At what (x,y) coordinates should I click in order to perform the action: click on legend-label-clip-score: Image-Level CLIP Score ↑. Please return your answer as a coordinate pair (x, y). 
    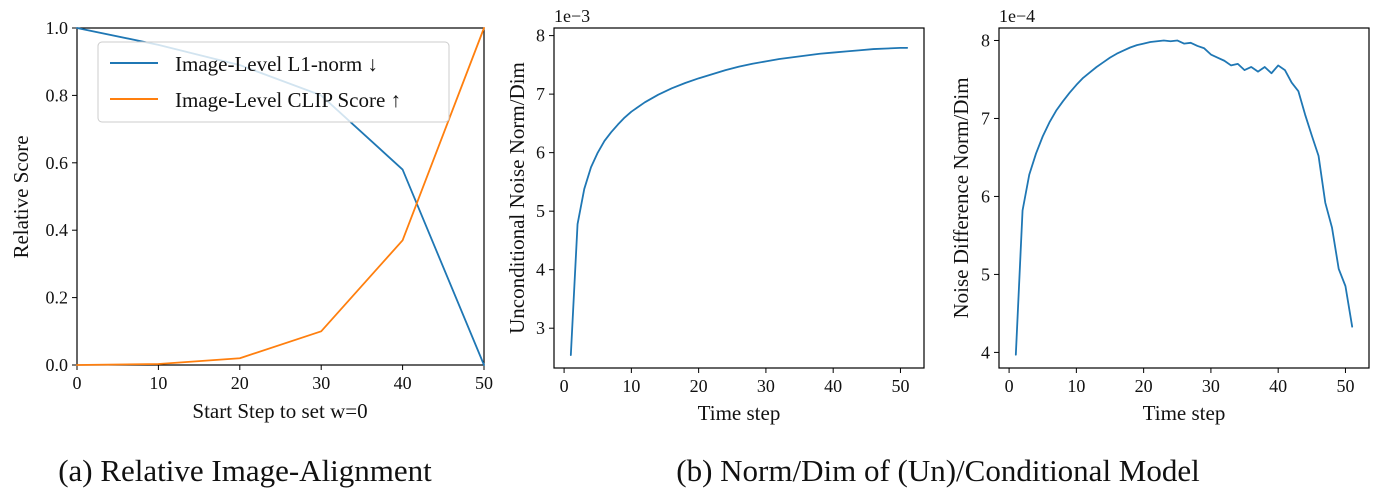
    Looking at the image, I should click on (288, 100).